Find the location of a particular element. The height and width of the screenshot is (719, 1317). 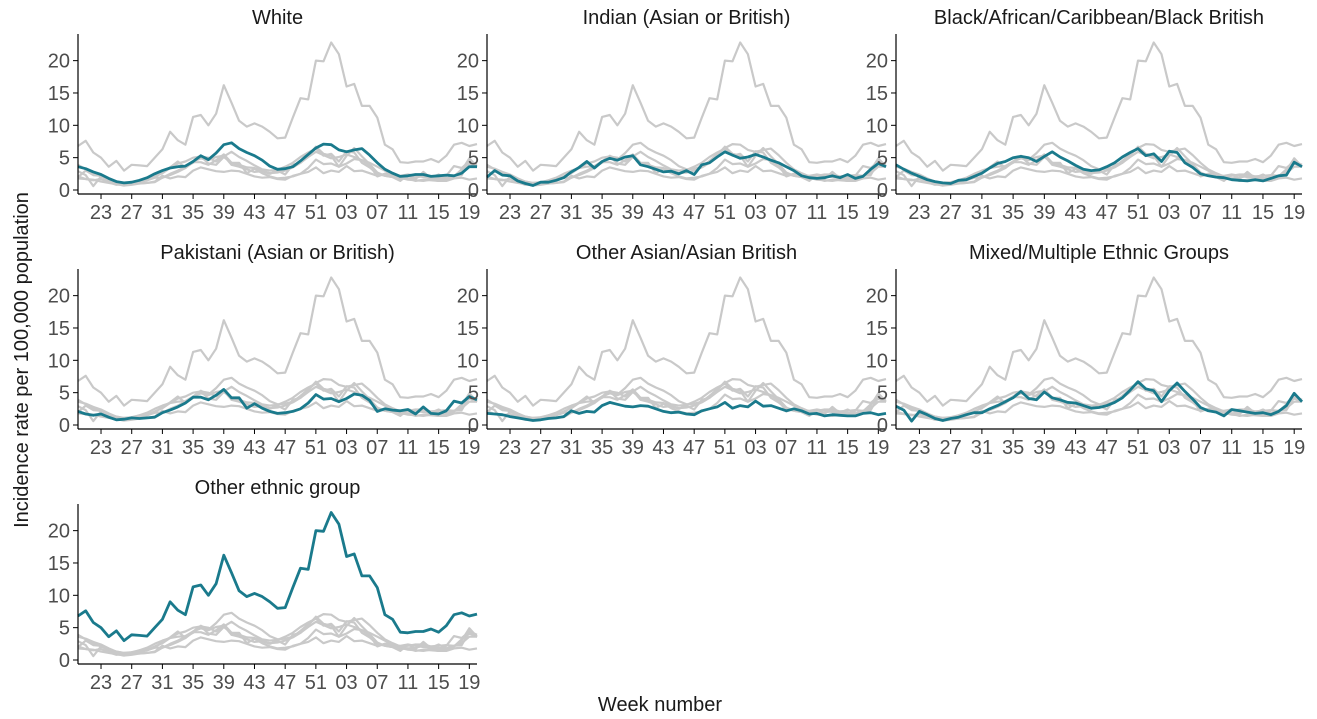

panel-title: White is located at coordinates (277, 18).